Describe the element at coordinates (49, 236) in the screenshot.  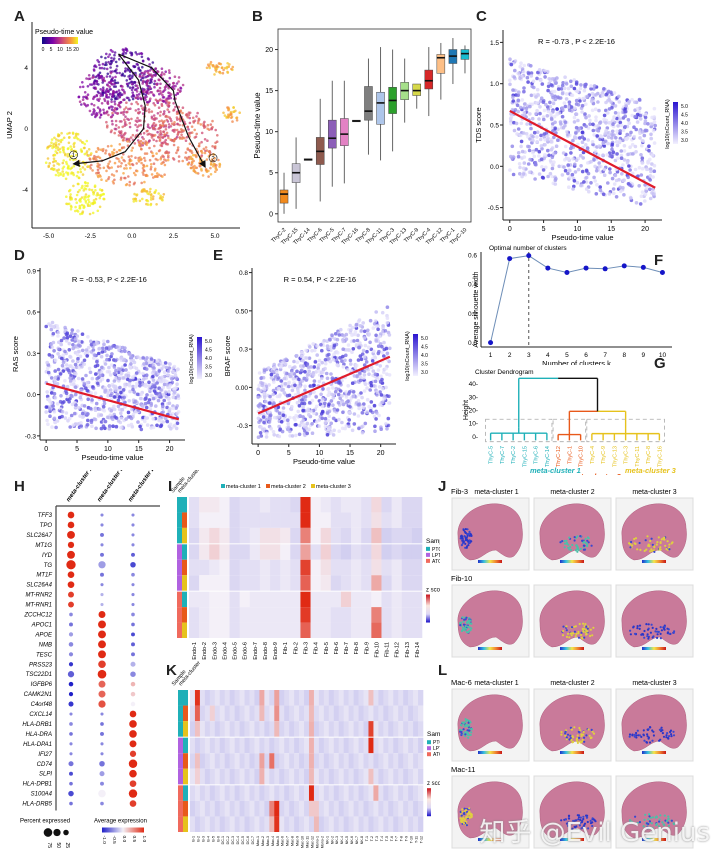
I see `x-tick-label: -5.0` at that location.